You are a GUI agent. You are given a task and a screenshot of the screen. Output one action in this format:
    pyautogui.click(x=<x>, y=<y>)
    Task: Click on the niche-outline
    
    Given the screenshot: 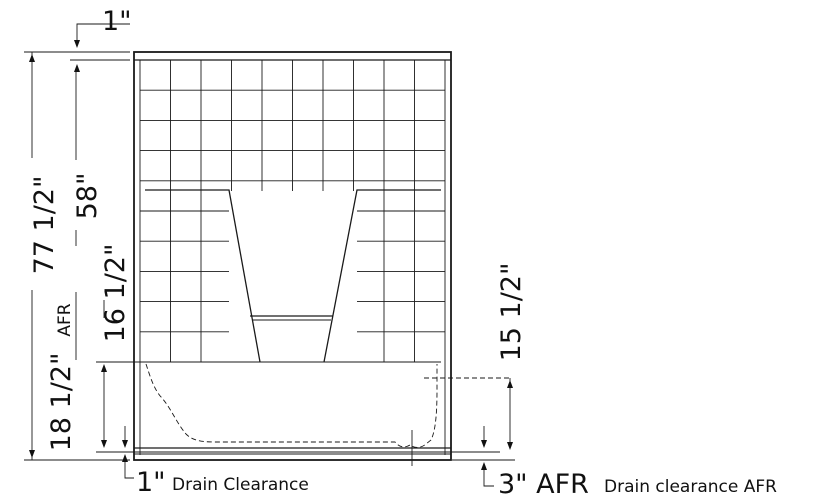 What is the action you would take?
    pyautogui.click(x=292, y=276)
    